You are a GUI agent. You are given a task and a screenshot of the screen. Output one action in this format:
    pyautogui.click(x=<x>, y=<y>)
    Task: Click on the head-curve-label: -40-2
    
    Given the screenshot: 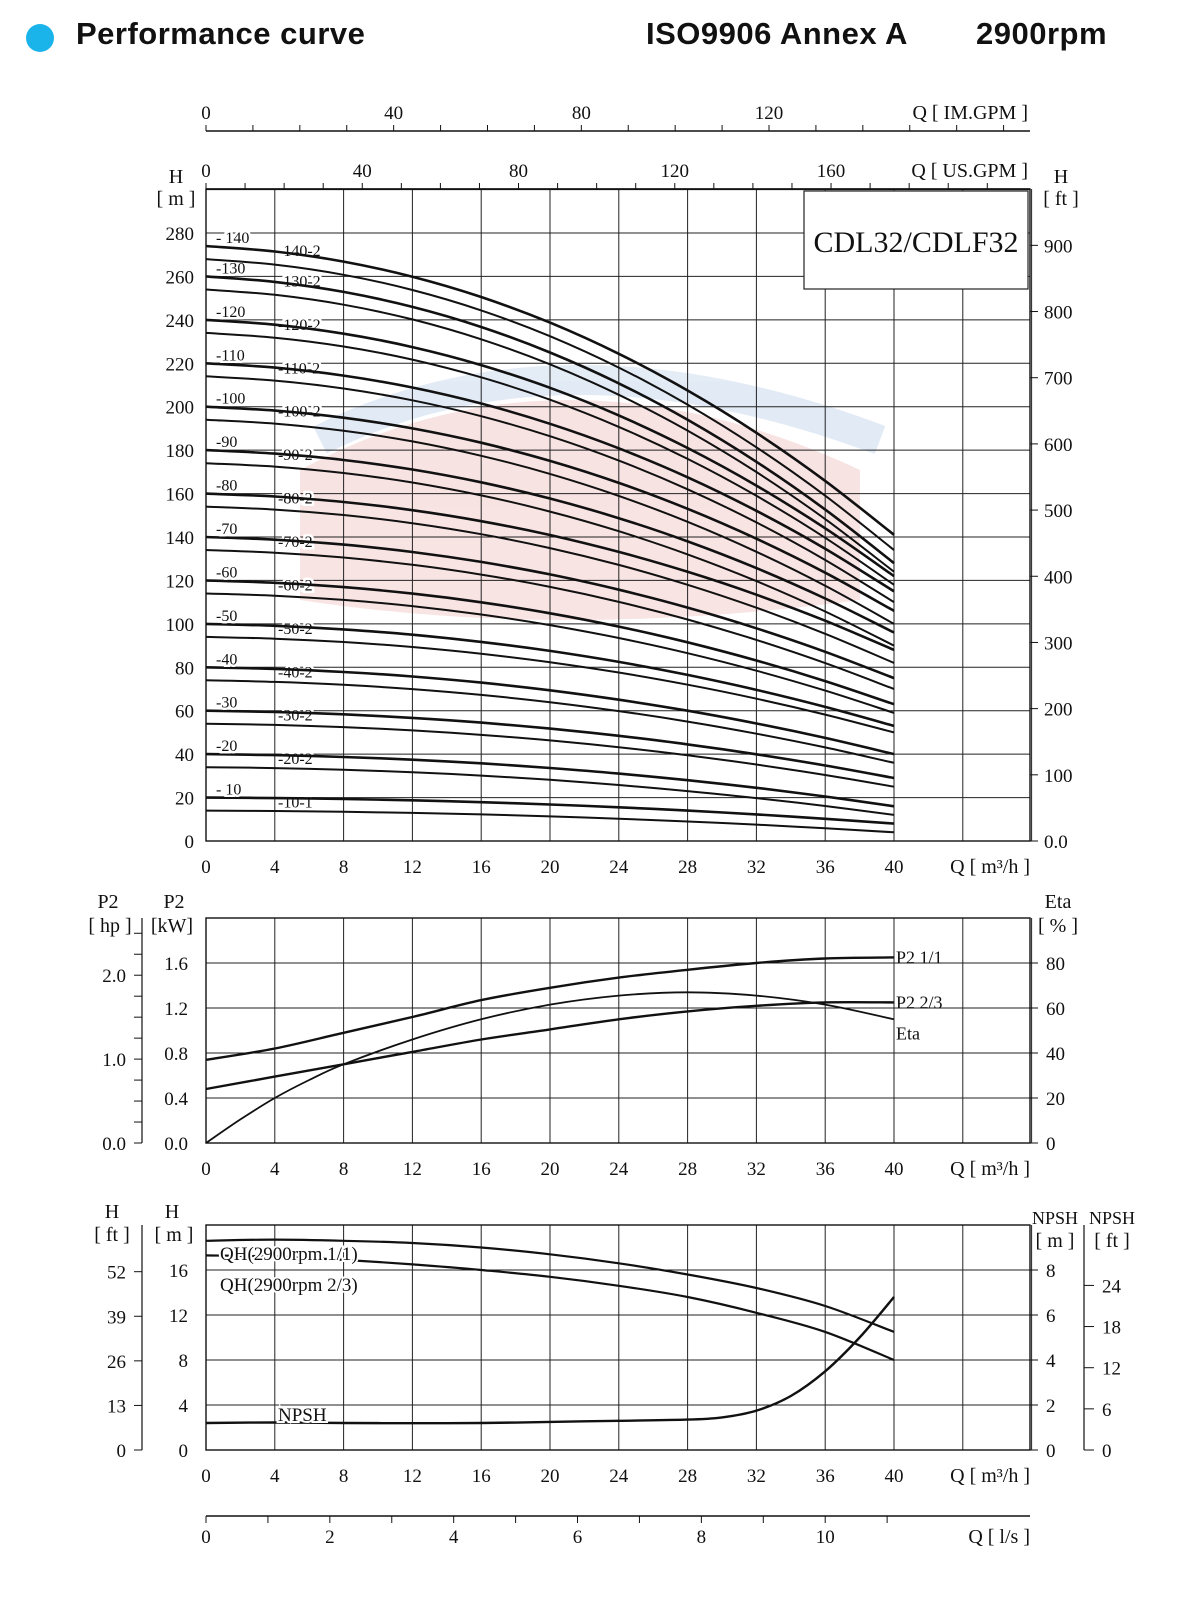 What is the action you would take?
    pyautogui.click(x=295, y=672)
    